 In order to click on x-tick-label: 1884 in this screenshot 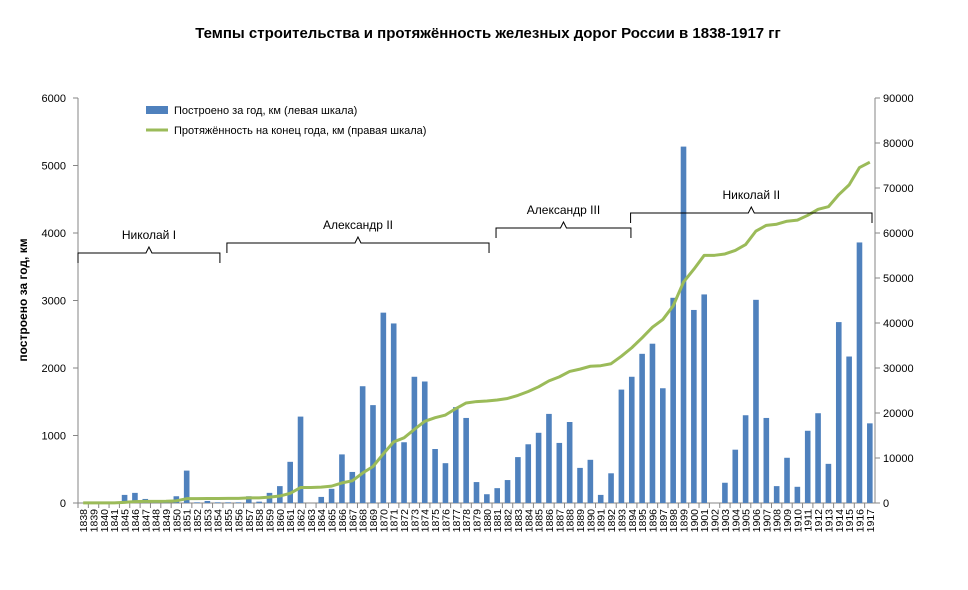, I will do `click(529, 521)`.